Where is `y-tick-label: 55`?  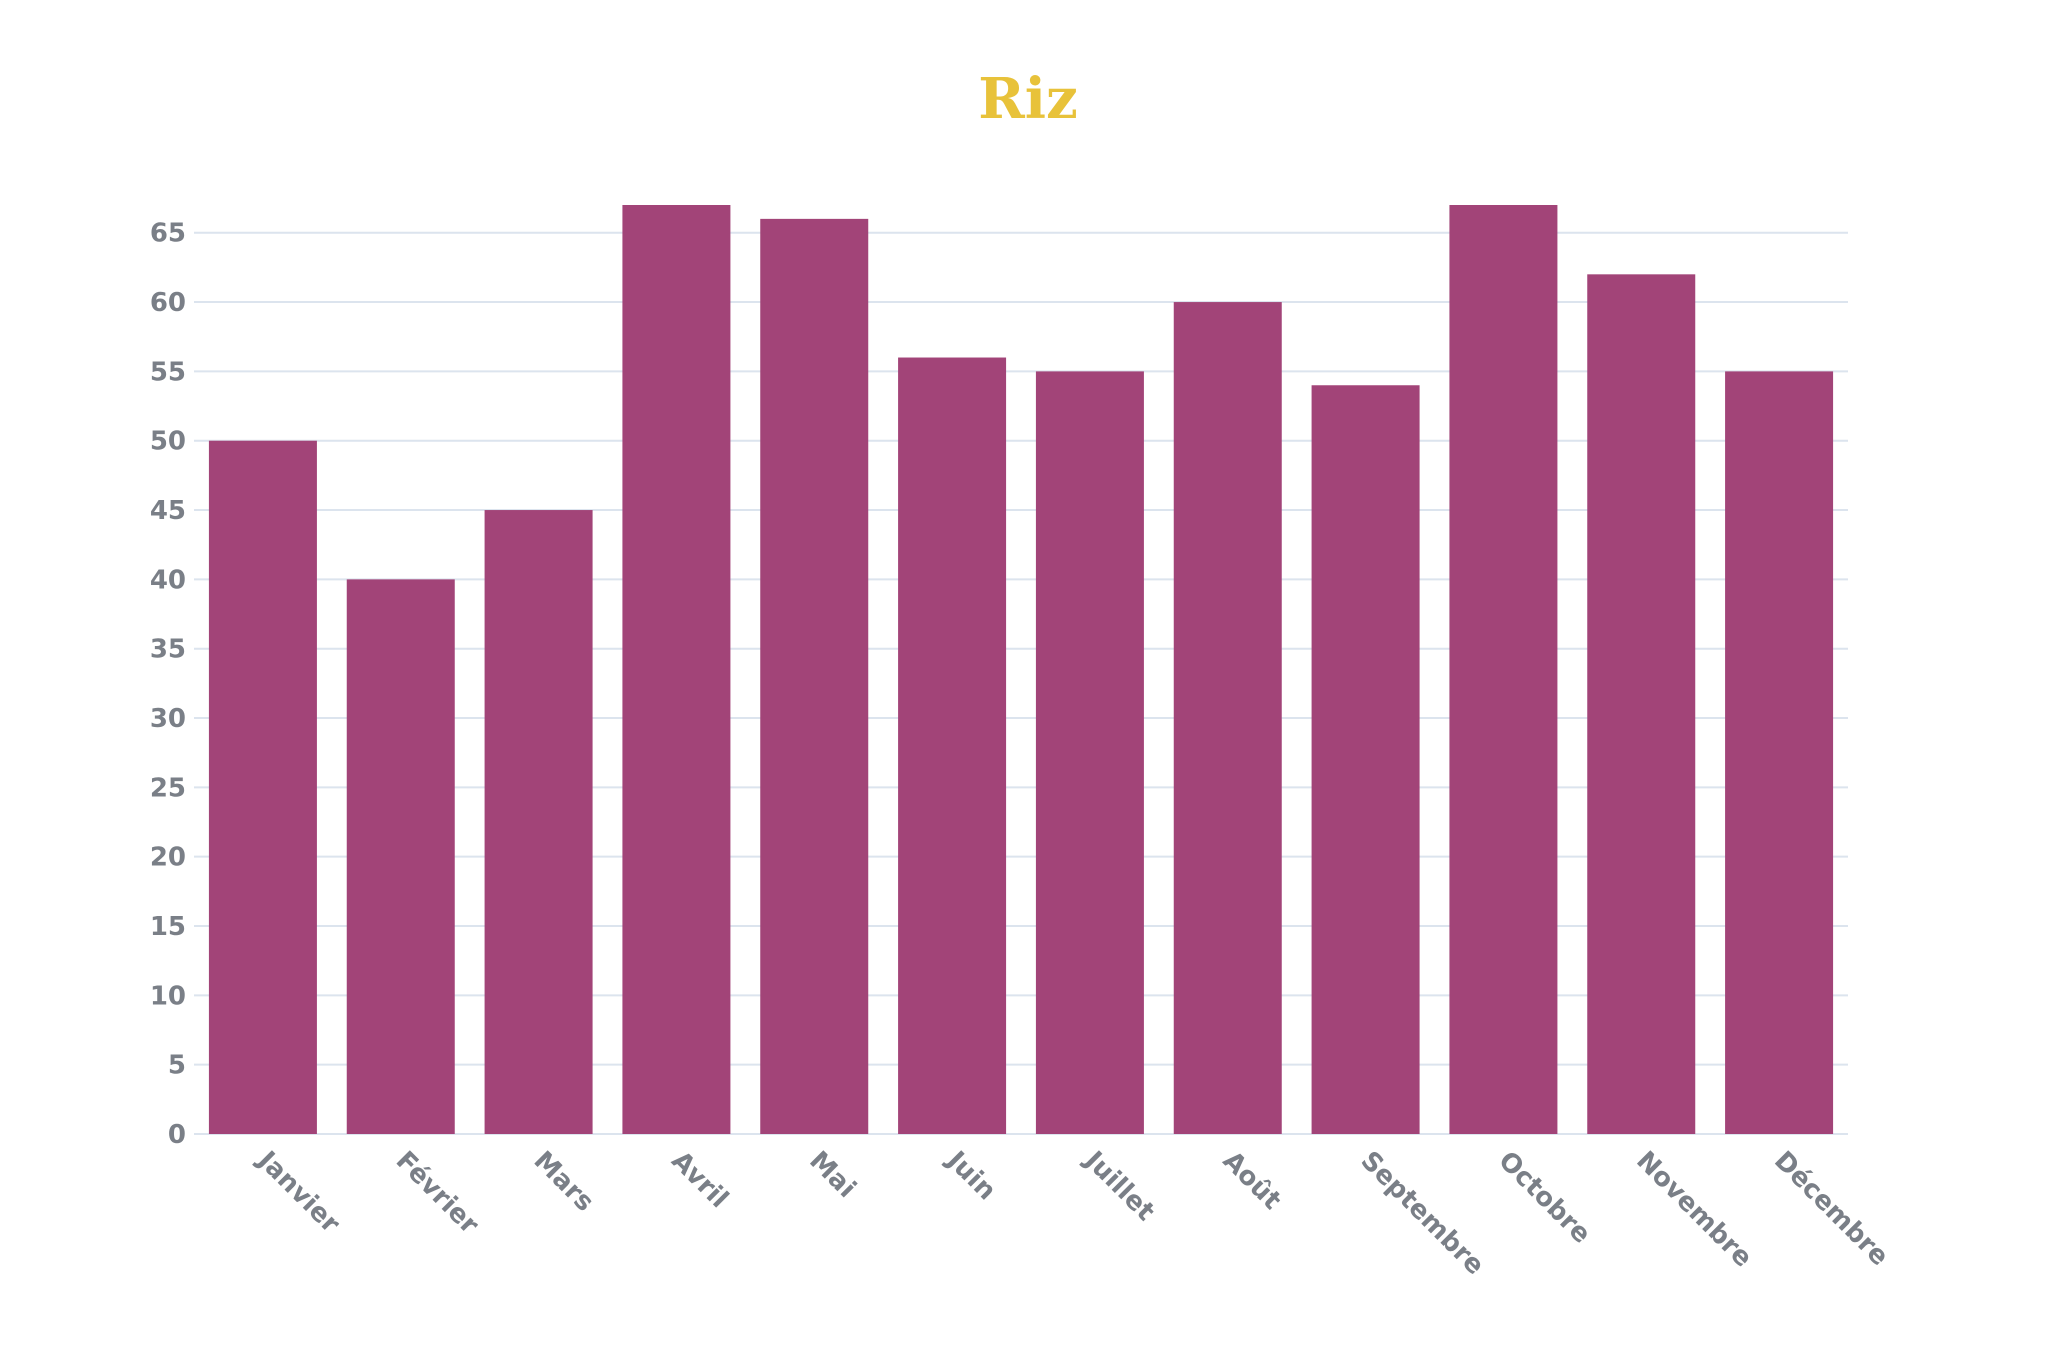 y-tick-label: 55 is located at coordinates (168, 372).